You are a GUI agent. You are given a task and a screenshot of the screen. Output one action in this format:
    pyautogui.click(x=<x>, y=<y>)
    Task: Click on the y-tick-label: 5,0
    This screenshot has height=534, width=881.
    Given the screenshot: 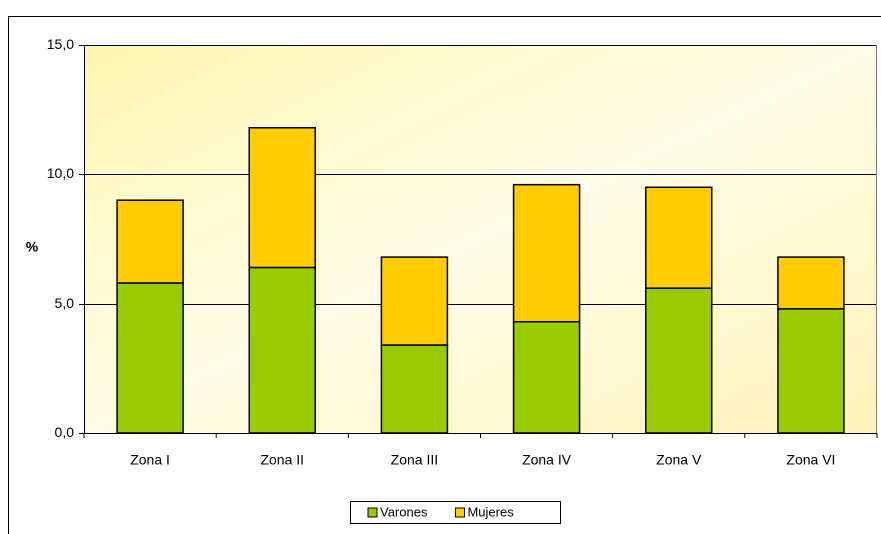 What is the action you would take?
    pyautogui.click(x=65, y=303)
    